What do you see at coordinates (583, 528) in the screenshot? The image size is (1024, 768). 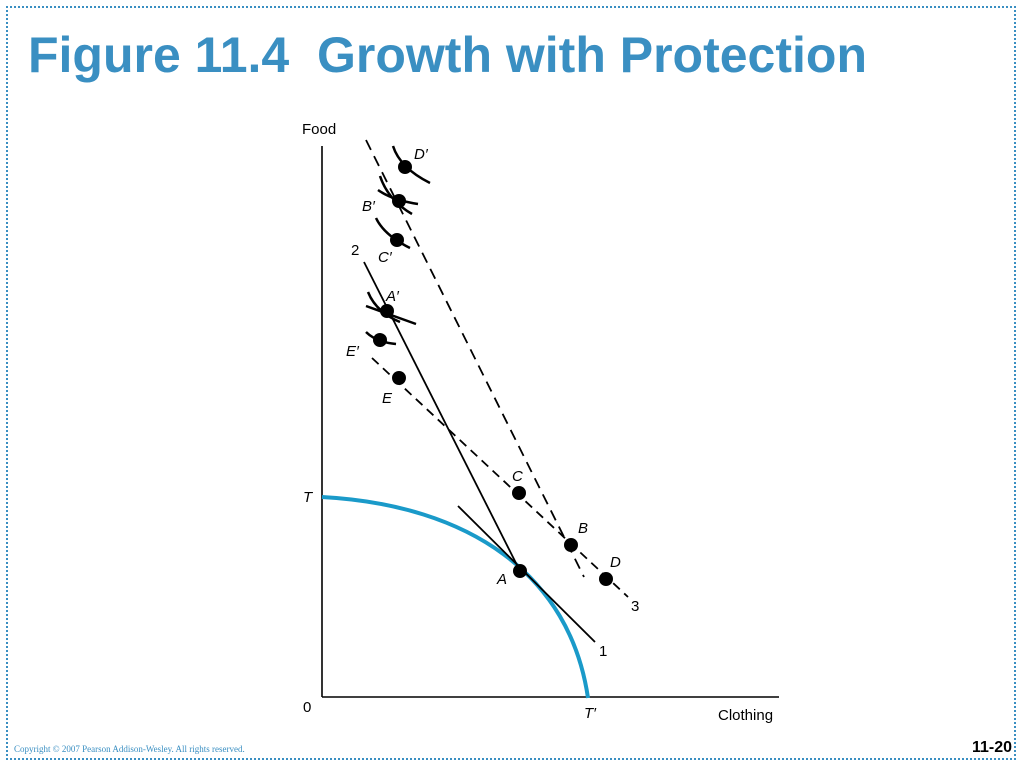 I see `label-b: B` at bounding box center [583, 528].